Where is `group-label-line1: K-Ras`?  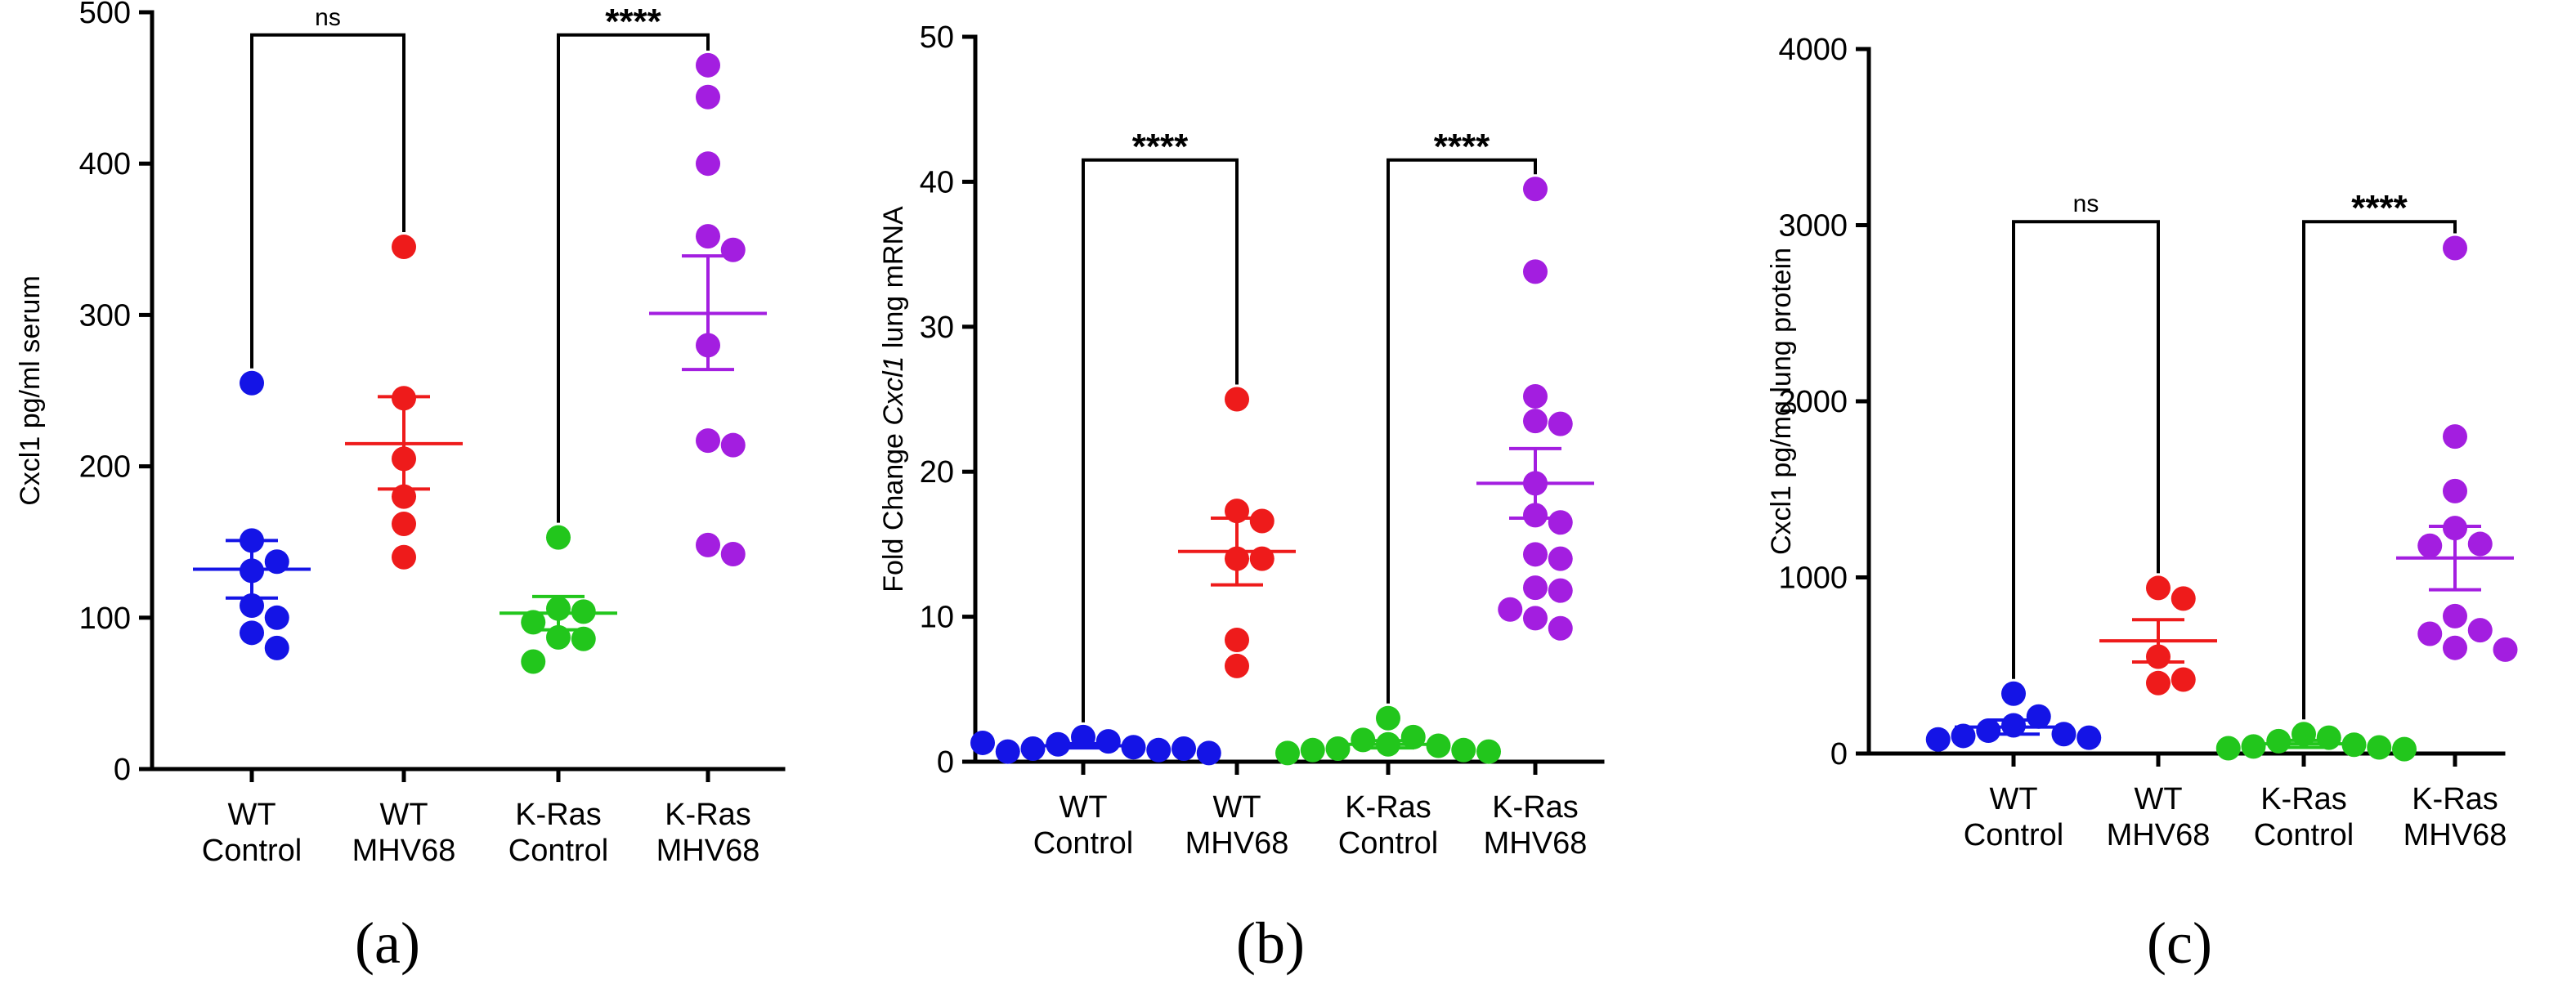 group-label-line1: K-Ras is located at coordinates (559, 815).